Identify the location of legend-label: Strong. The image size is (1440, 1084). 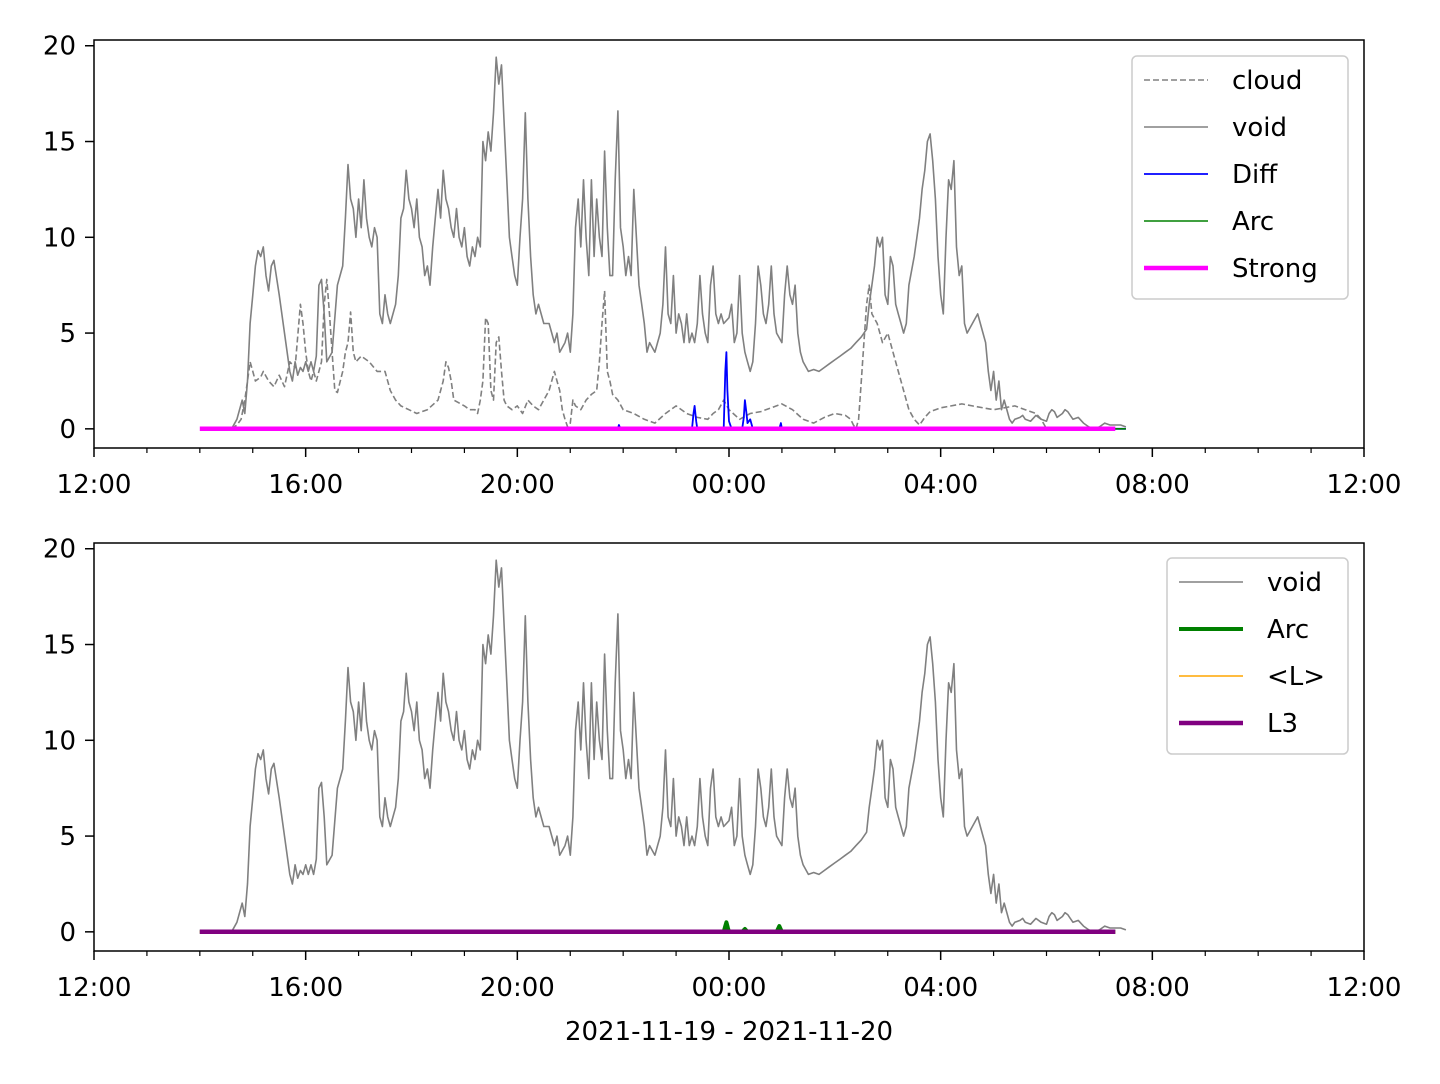
(1275, 269).